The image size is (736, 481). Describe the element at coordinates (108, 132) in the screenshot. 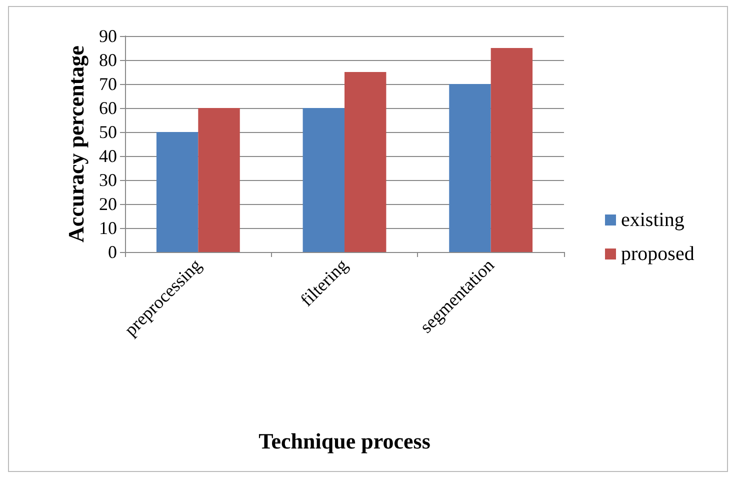

I see `y-tick-label: 50` at that location.